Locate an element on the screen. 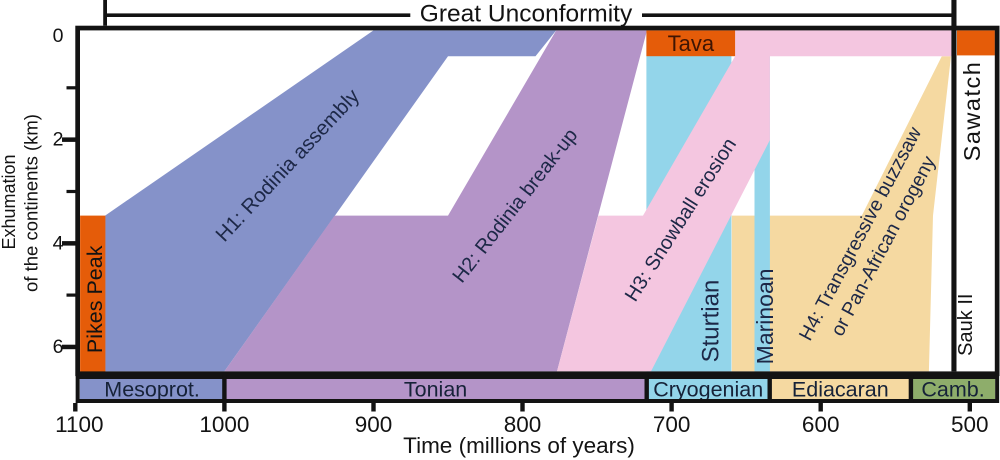  y-axis-title-line2: of the continents (km) is located at coordinates (31, 203).